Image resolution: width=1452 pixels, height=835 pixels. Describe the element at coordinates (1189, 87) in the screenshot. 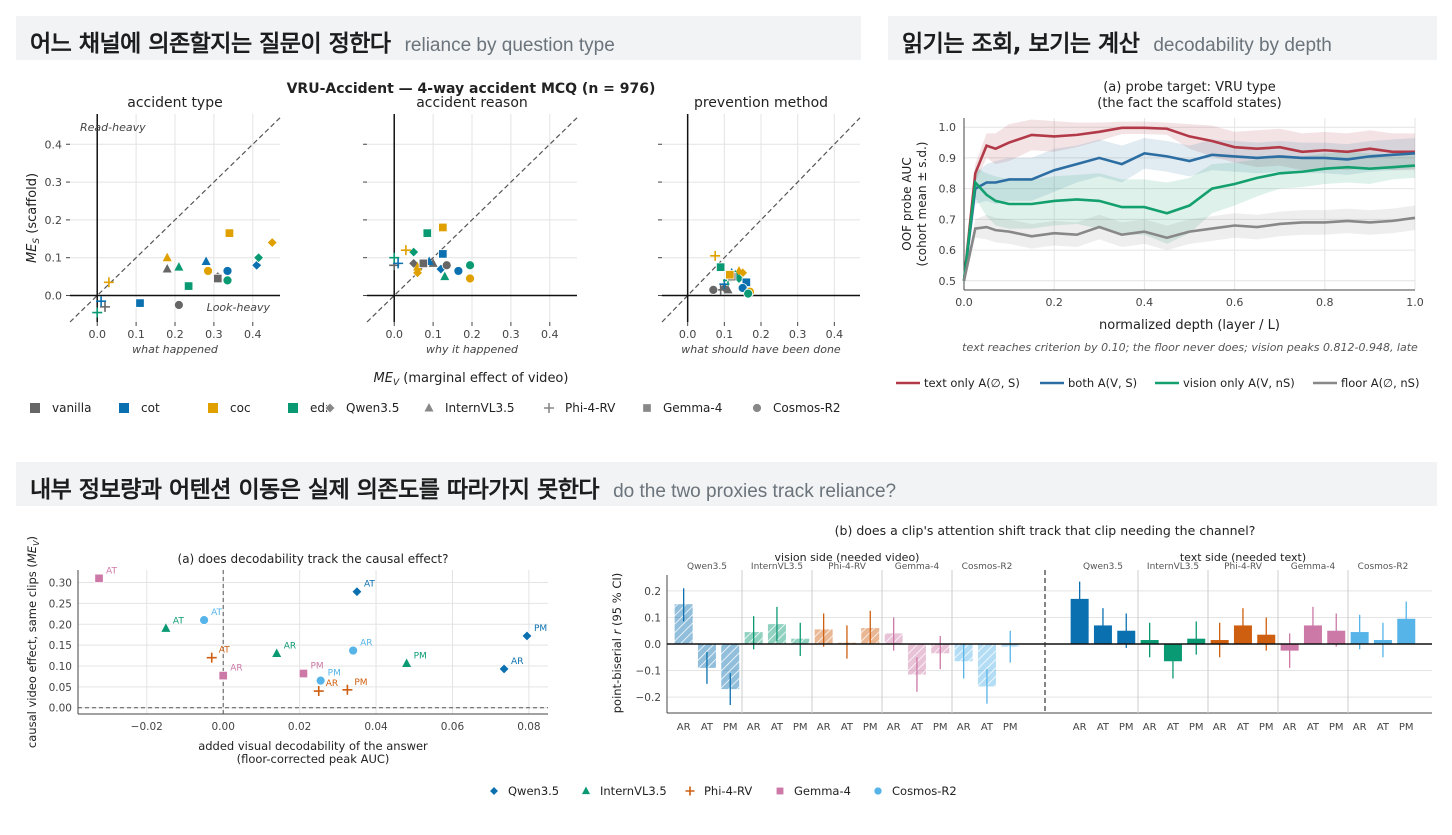

I see `chart-title: (a) probe target: VRU type` at that location.